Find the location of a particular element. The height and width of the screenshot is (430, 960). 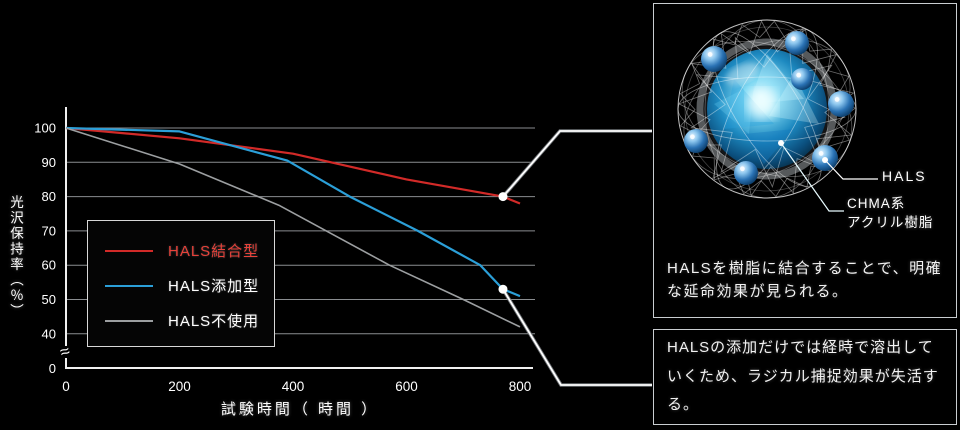

wireframe-cage is located at coordinates (767, 109).